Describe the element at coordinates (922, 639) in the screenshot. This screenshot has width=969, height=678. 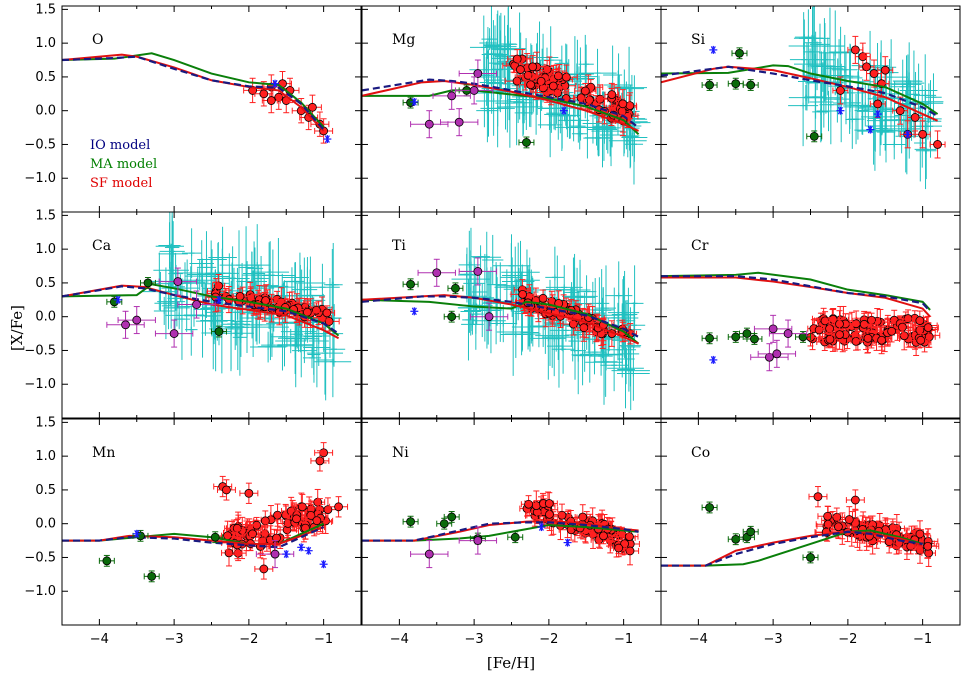
I see `x-tick-label: −1` at that location.